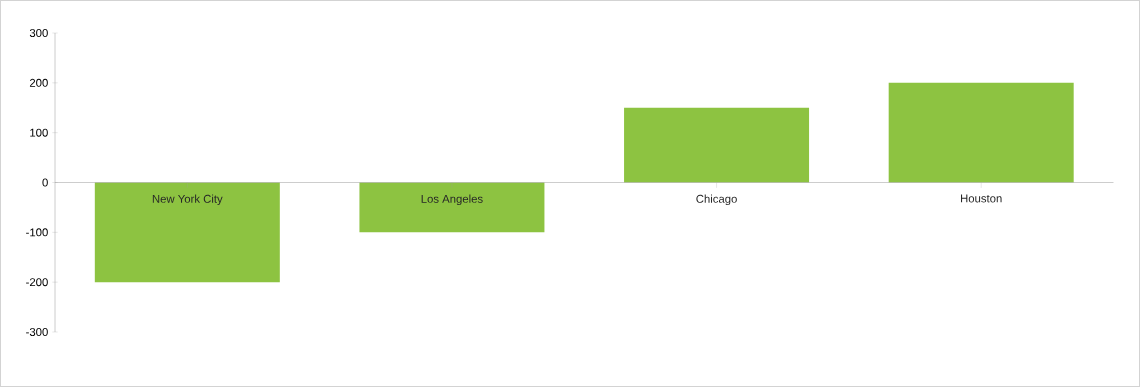  Describe the element at coordinates (39, 132) in the screenshot. I see `y-tick-label: 100` at that location.